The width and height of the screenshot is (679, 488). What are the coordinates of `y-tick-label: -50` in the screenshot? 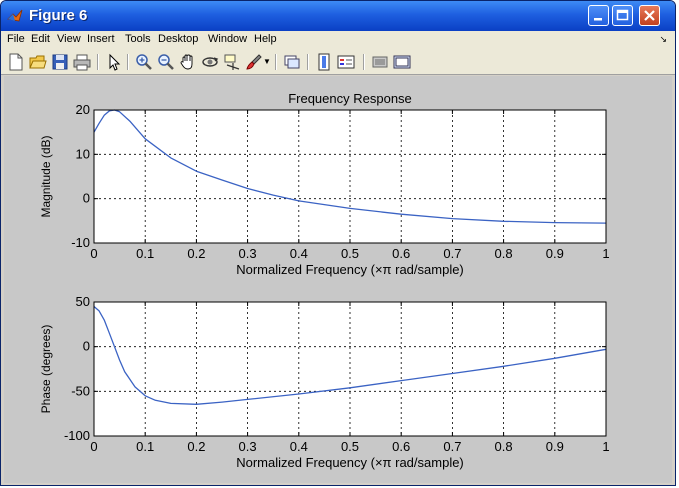 It's located at (80, 390).